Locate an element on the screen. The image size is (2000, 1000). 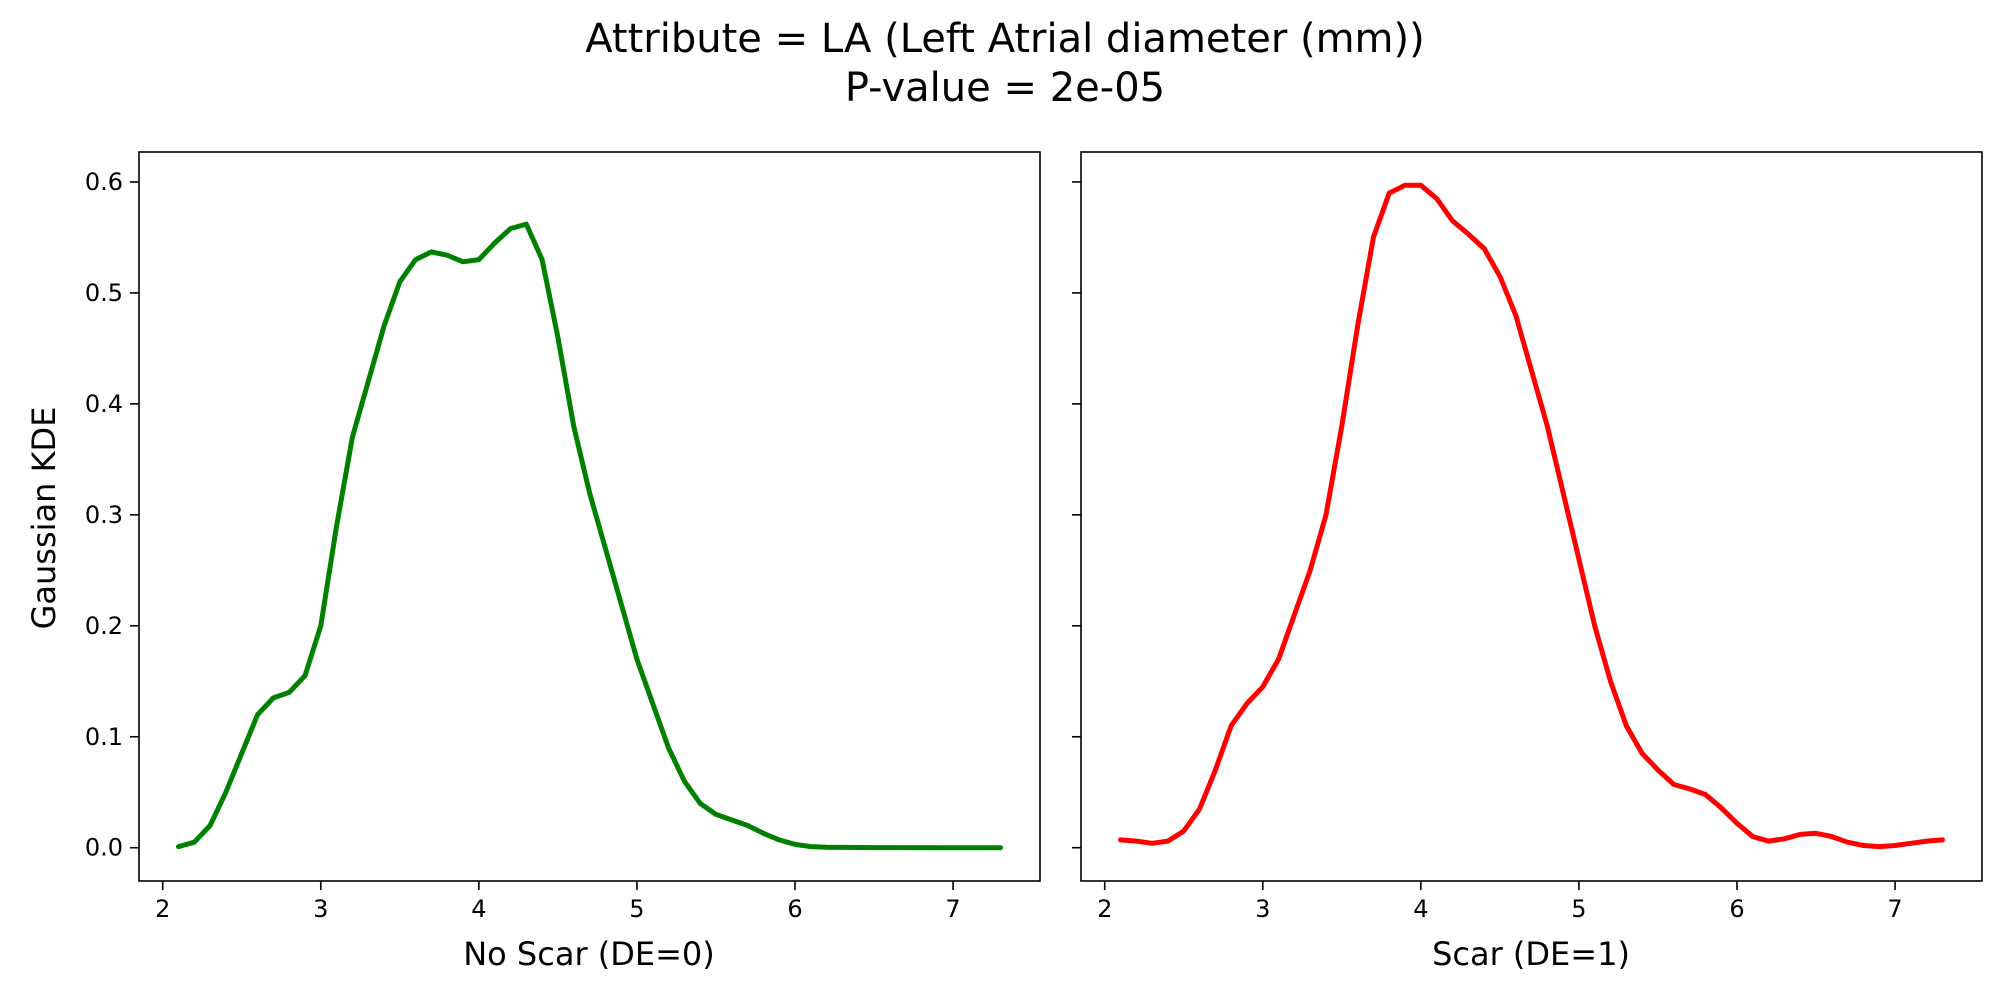
x-axis-label-no-scar: No Scar (DE=0) is located at coordinates (589, 954).